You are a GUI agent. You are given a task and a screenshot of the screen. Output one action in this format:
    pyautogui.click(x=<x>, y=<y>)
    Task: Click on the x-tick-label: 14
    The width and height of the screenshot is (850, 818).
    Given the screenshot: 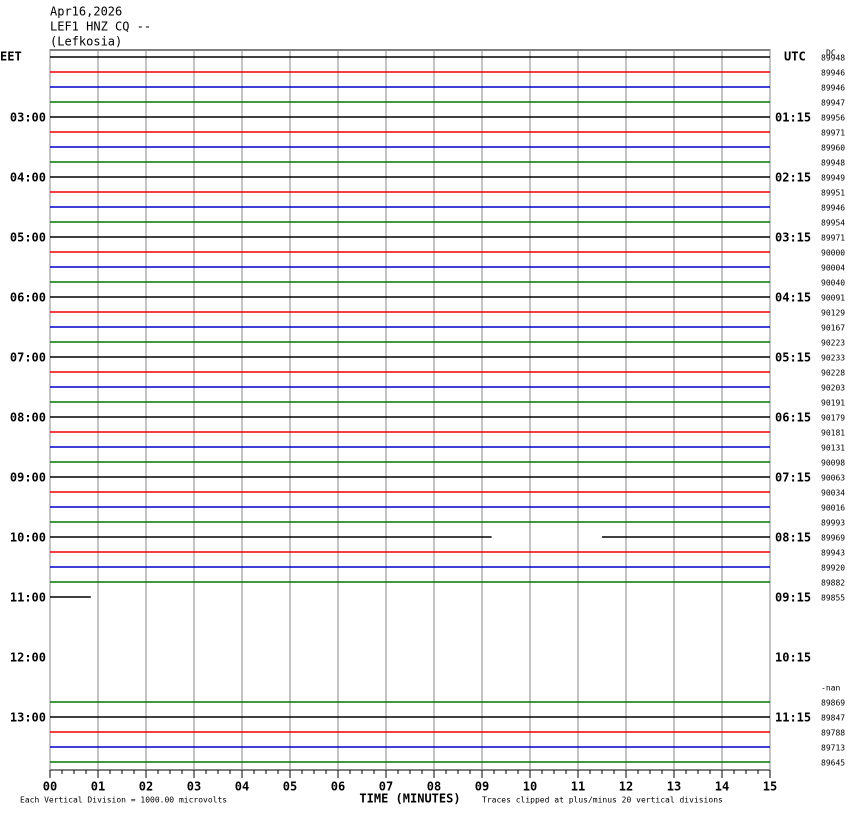 What is the action you would take?
    pyautogui.click(x=722, y=787)
    